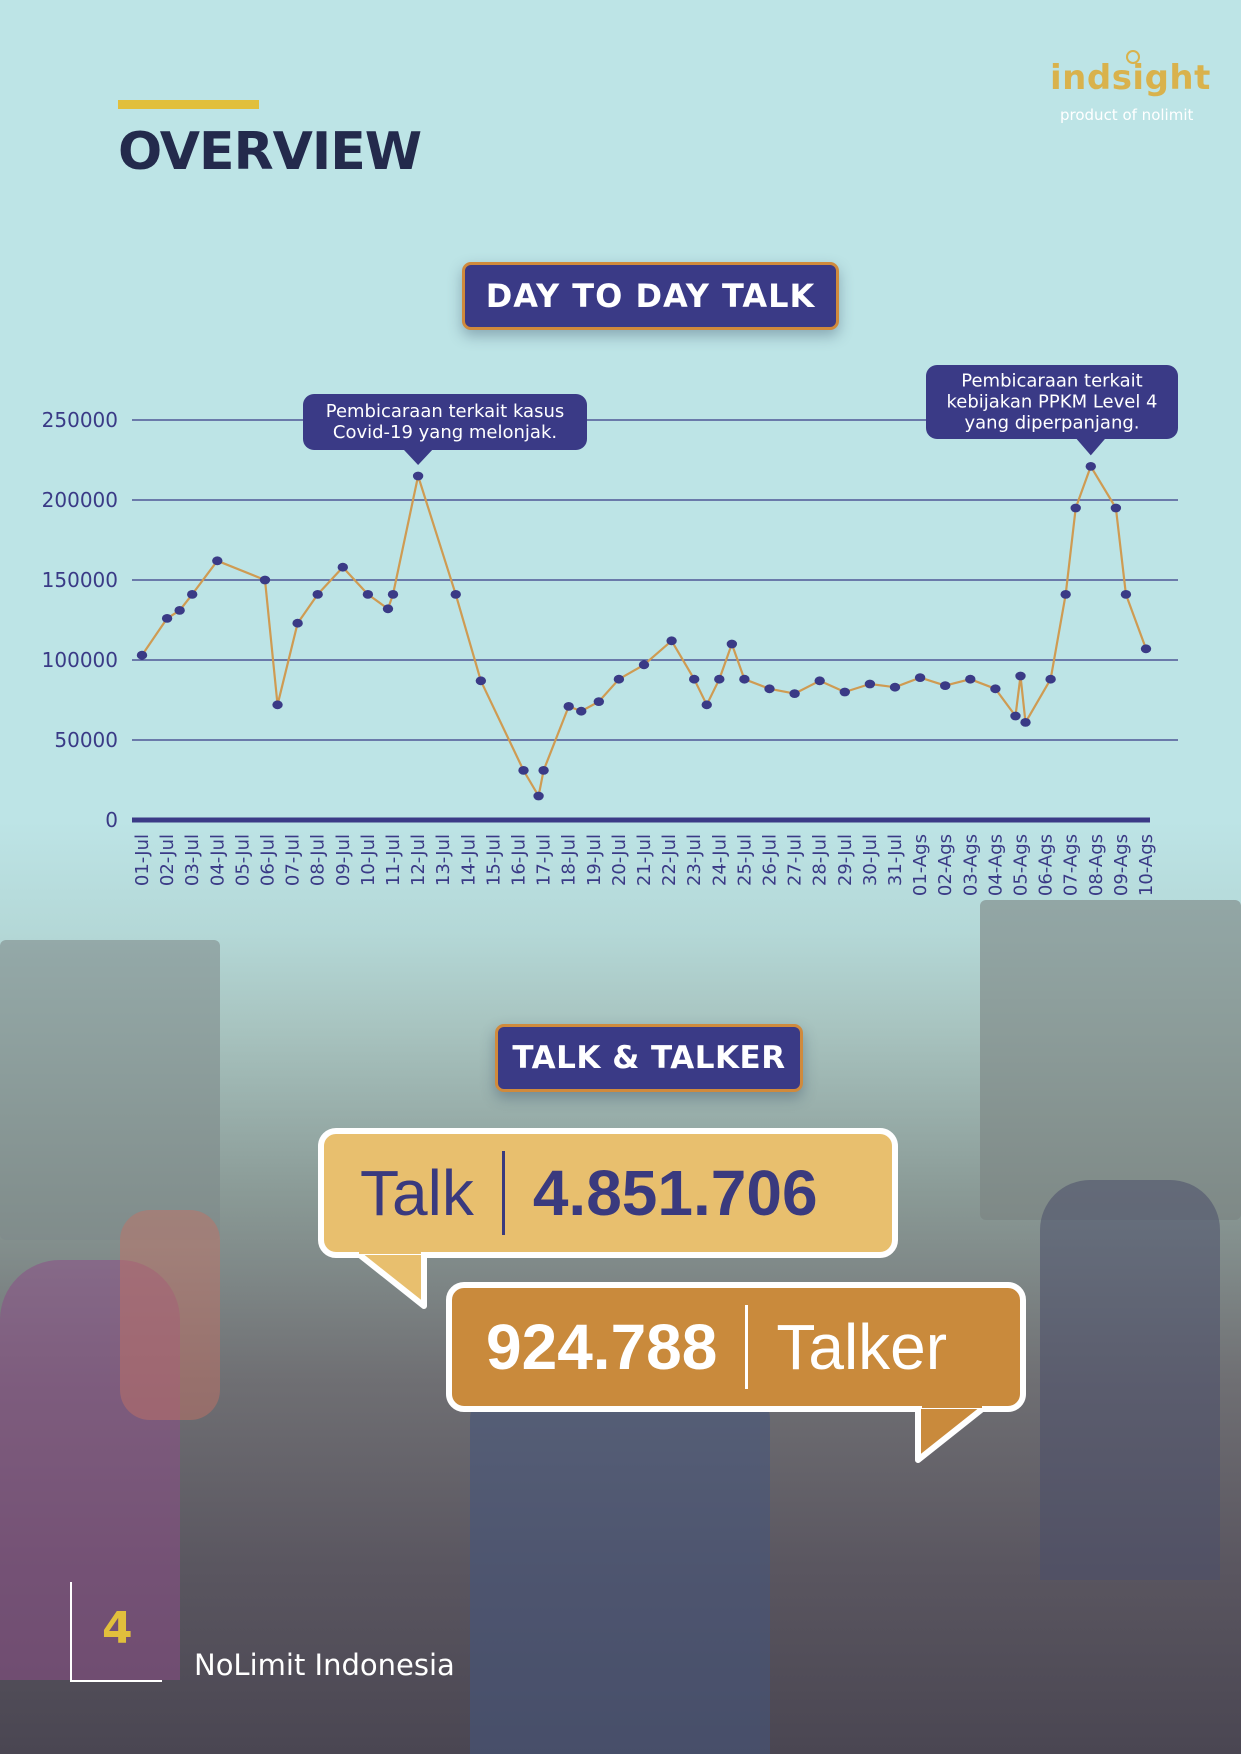 This screenshot has width=1241, height=1754. Describe the element at coordinates (86, 740) in the screenshot. I see `y-tick-label: 50000` at that location.